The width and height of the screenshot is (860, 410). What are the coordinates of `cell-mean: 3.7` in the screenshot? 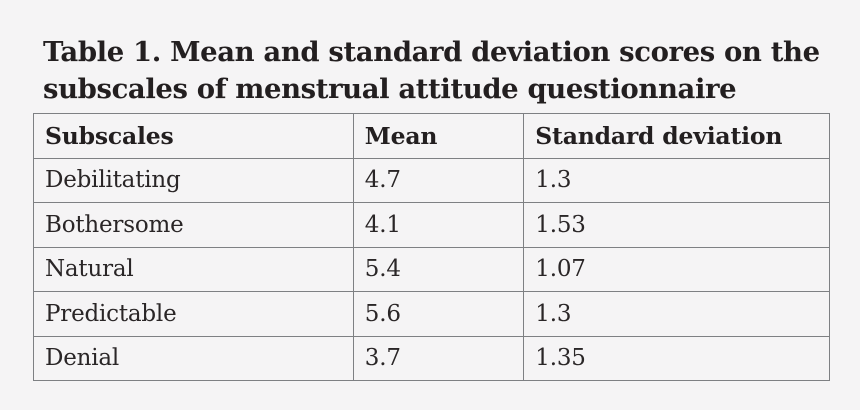 It's located at (438, 358).